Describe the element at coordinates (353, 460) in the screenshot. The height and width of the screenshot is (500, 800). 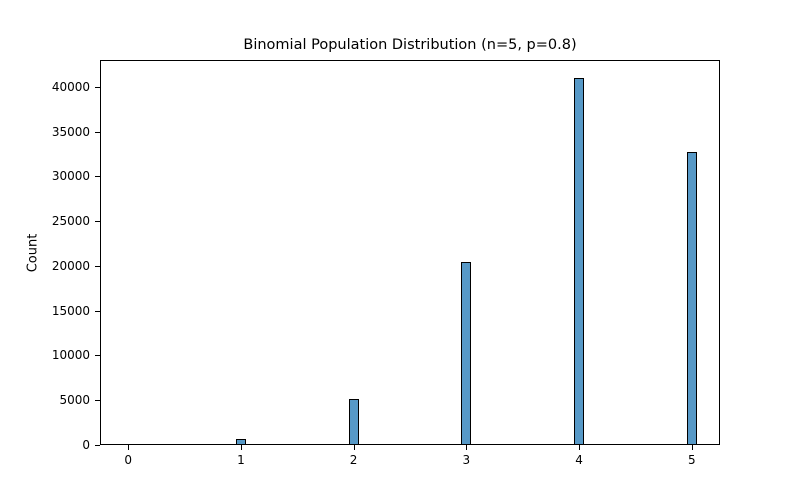
I see `x-tick-label: 2` at that location.